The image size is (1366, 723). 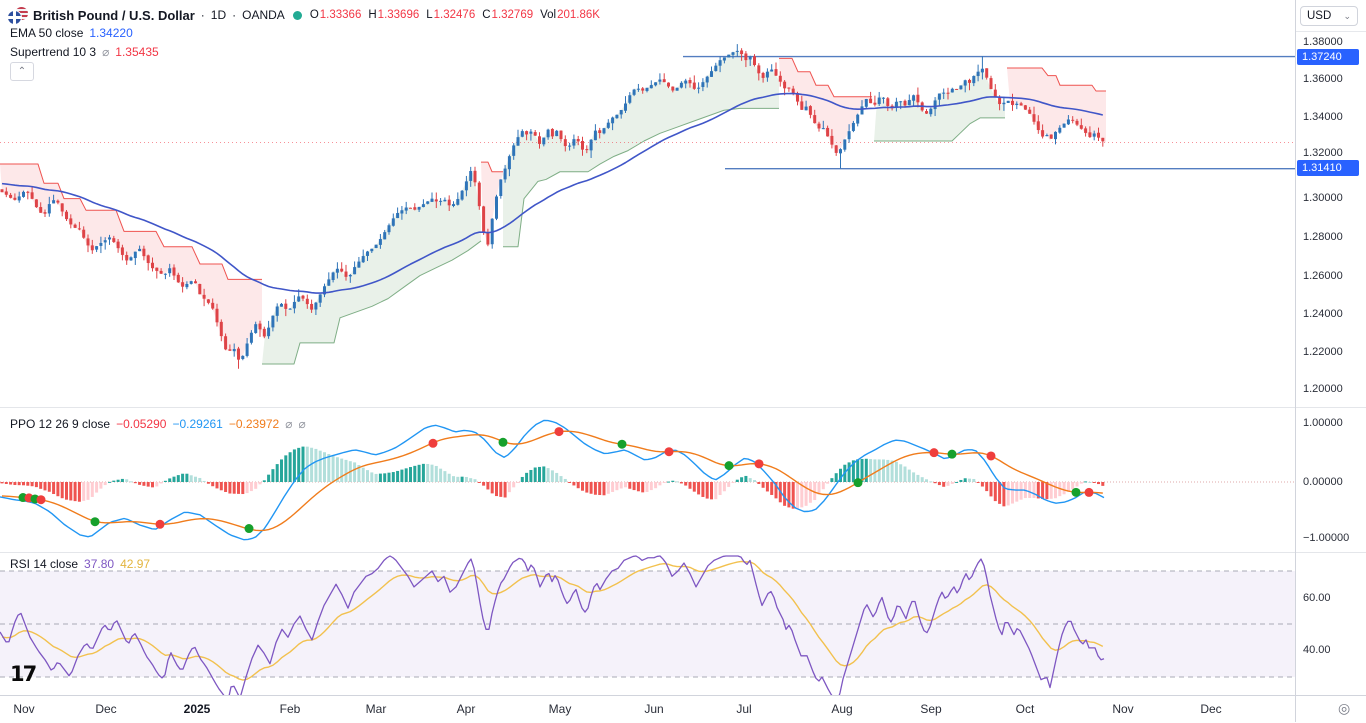 I want to click on low-value: 1.32476, so click(x=454, y=15).